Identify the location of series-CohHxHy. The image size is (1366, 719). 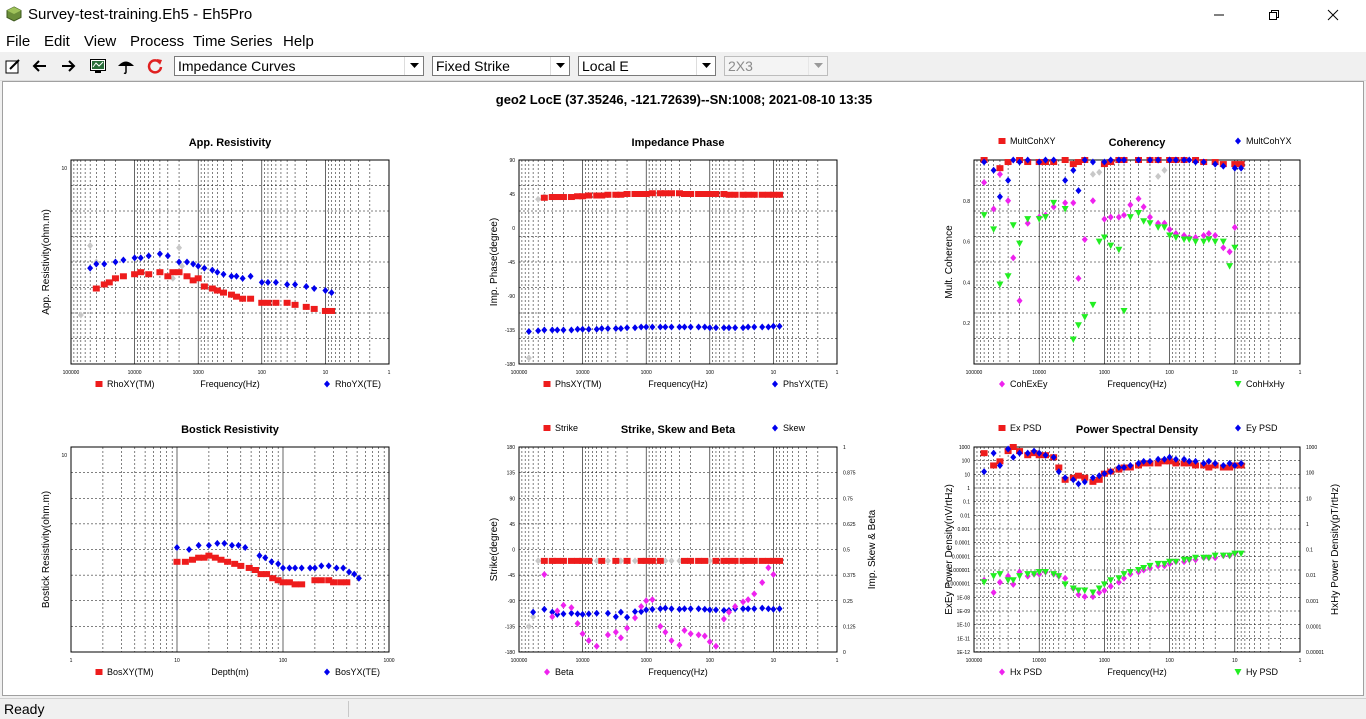
(1109, 271).